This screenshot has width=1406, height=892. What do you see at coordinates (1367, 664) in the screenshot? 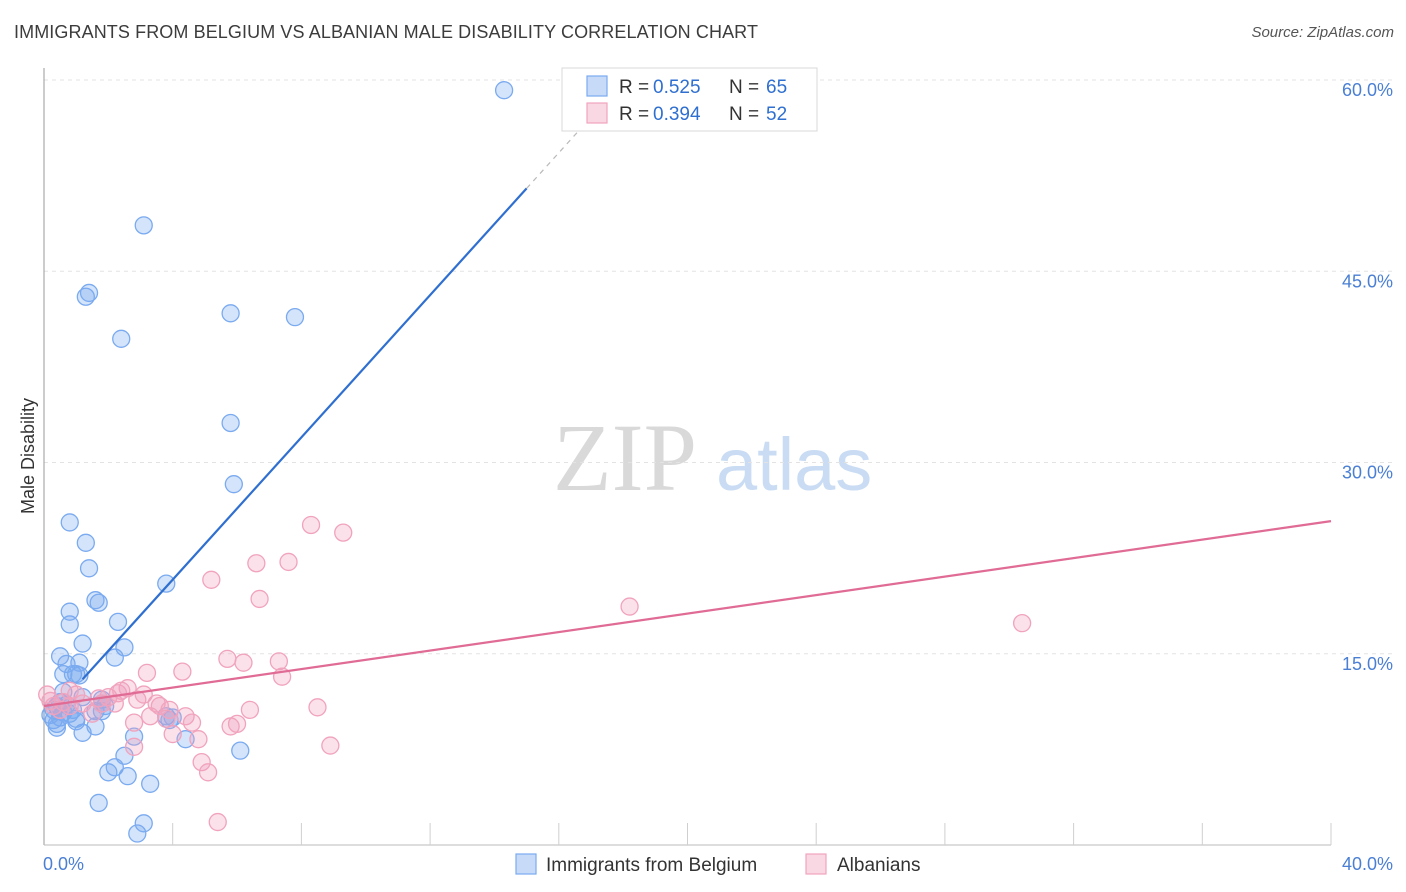
I see `y-tick-label: 15.0%` at bounding box center [1367, 664].